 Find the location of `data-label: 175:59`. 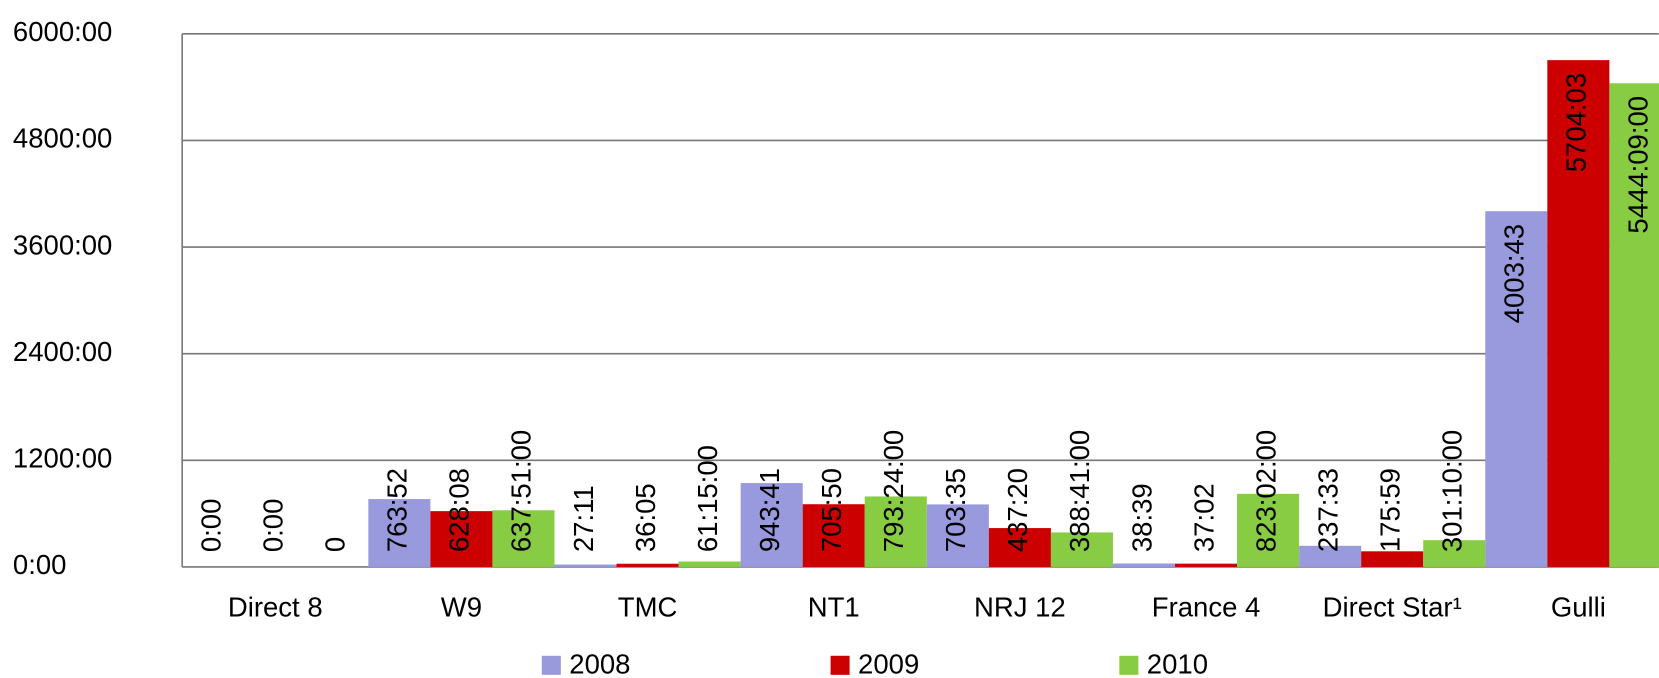

data-label: 175:59 is located at coordinates (1389, 510).